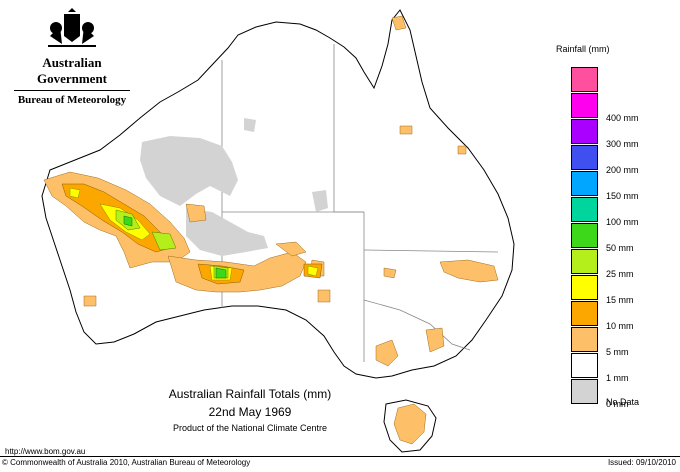 This screenshot has width=680, height=472. I want to click on legend-label: 400 mm, so click(622, 118).